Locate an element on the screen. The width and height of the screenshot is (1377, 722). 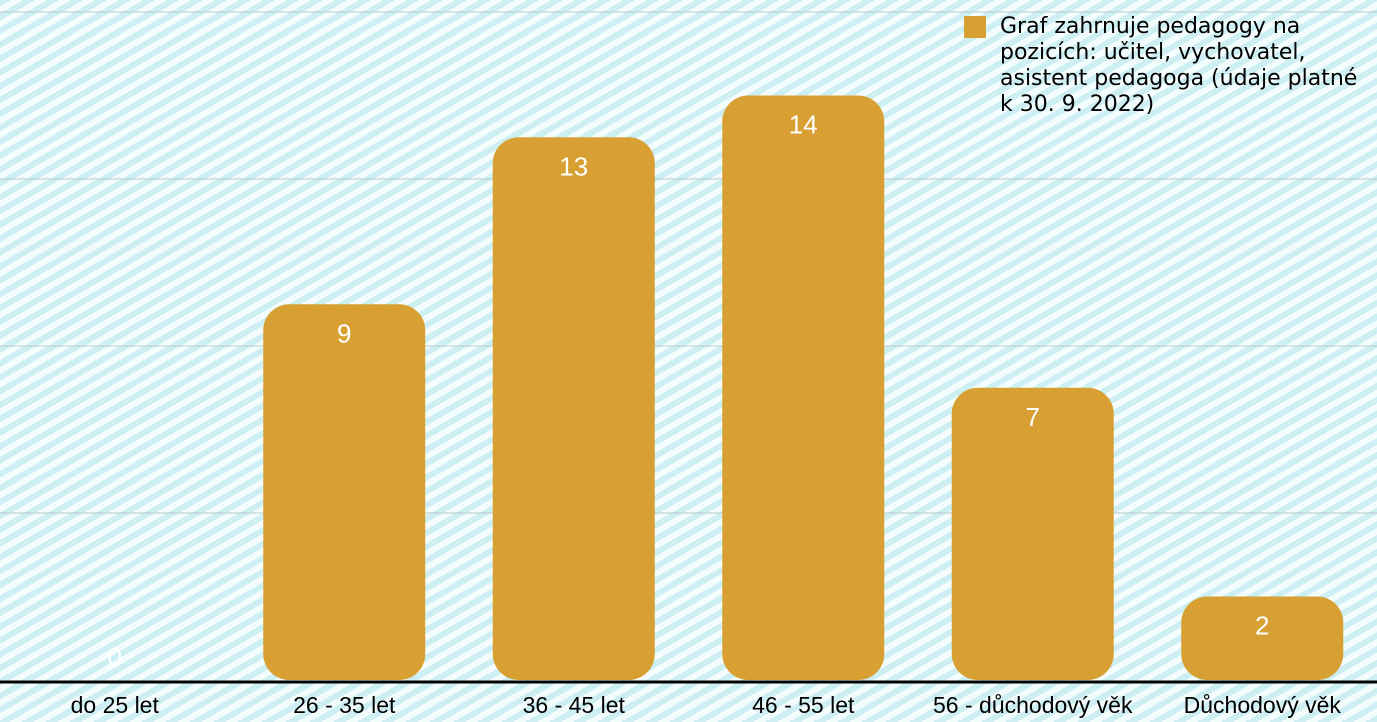
legend-swatch is located at coordinates (975, 27).